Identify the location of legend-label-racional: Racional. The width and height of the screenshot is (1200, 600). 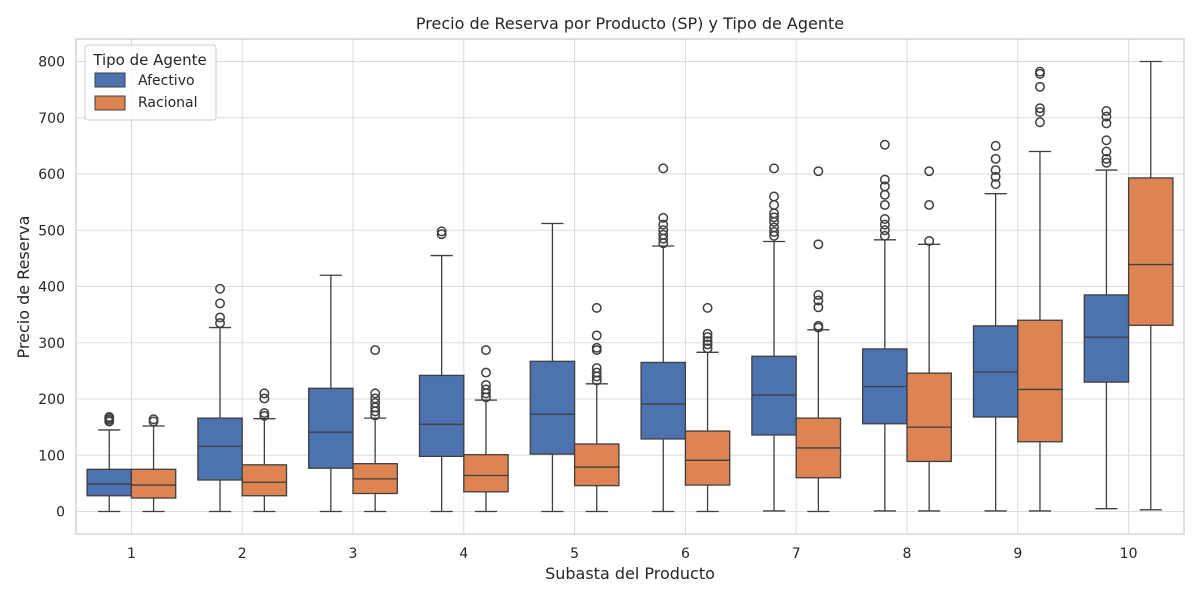
(168, 103).